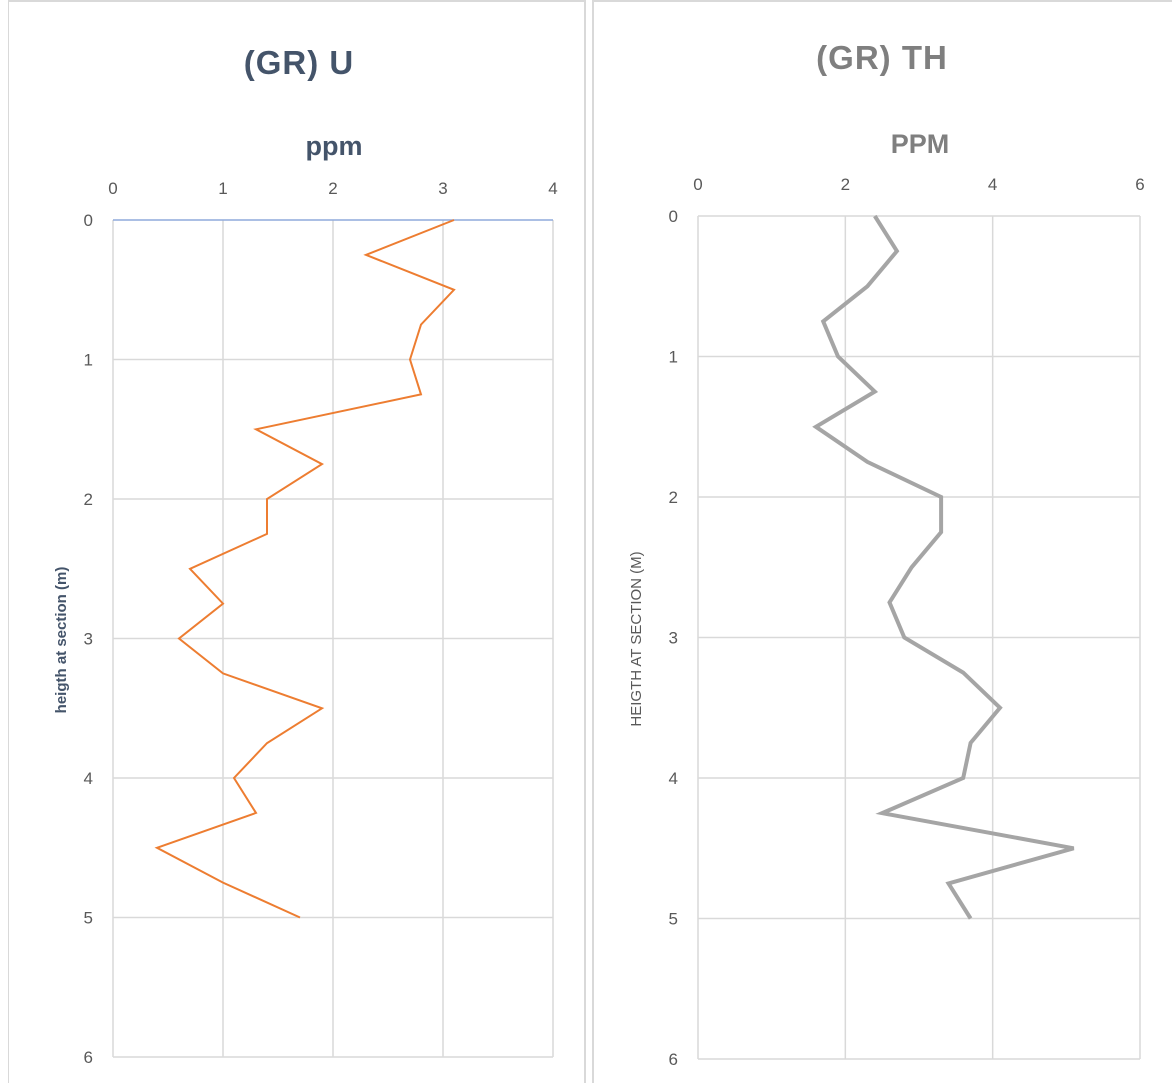 The height and width of the screenshot is (1085, 1172). I want to click on chart-title: (GR) U, so click(299, 62).